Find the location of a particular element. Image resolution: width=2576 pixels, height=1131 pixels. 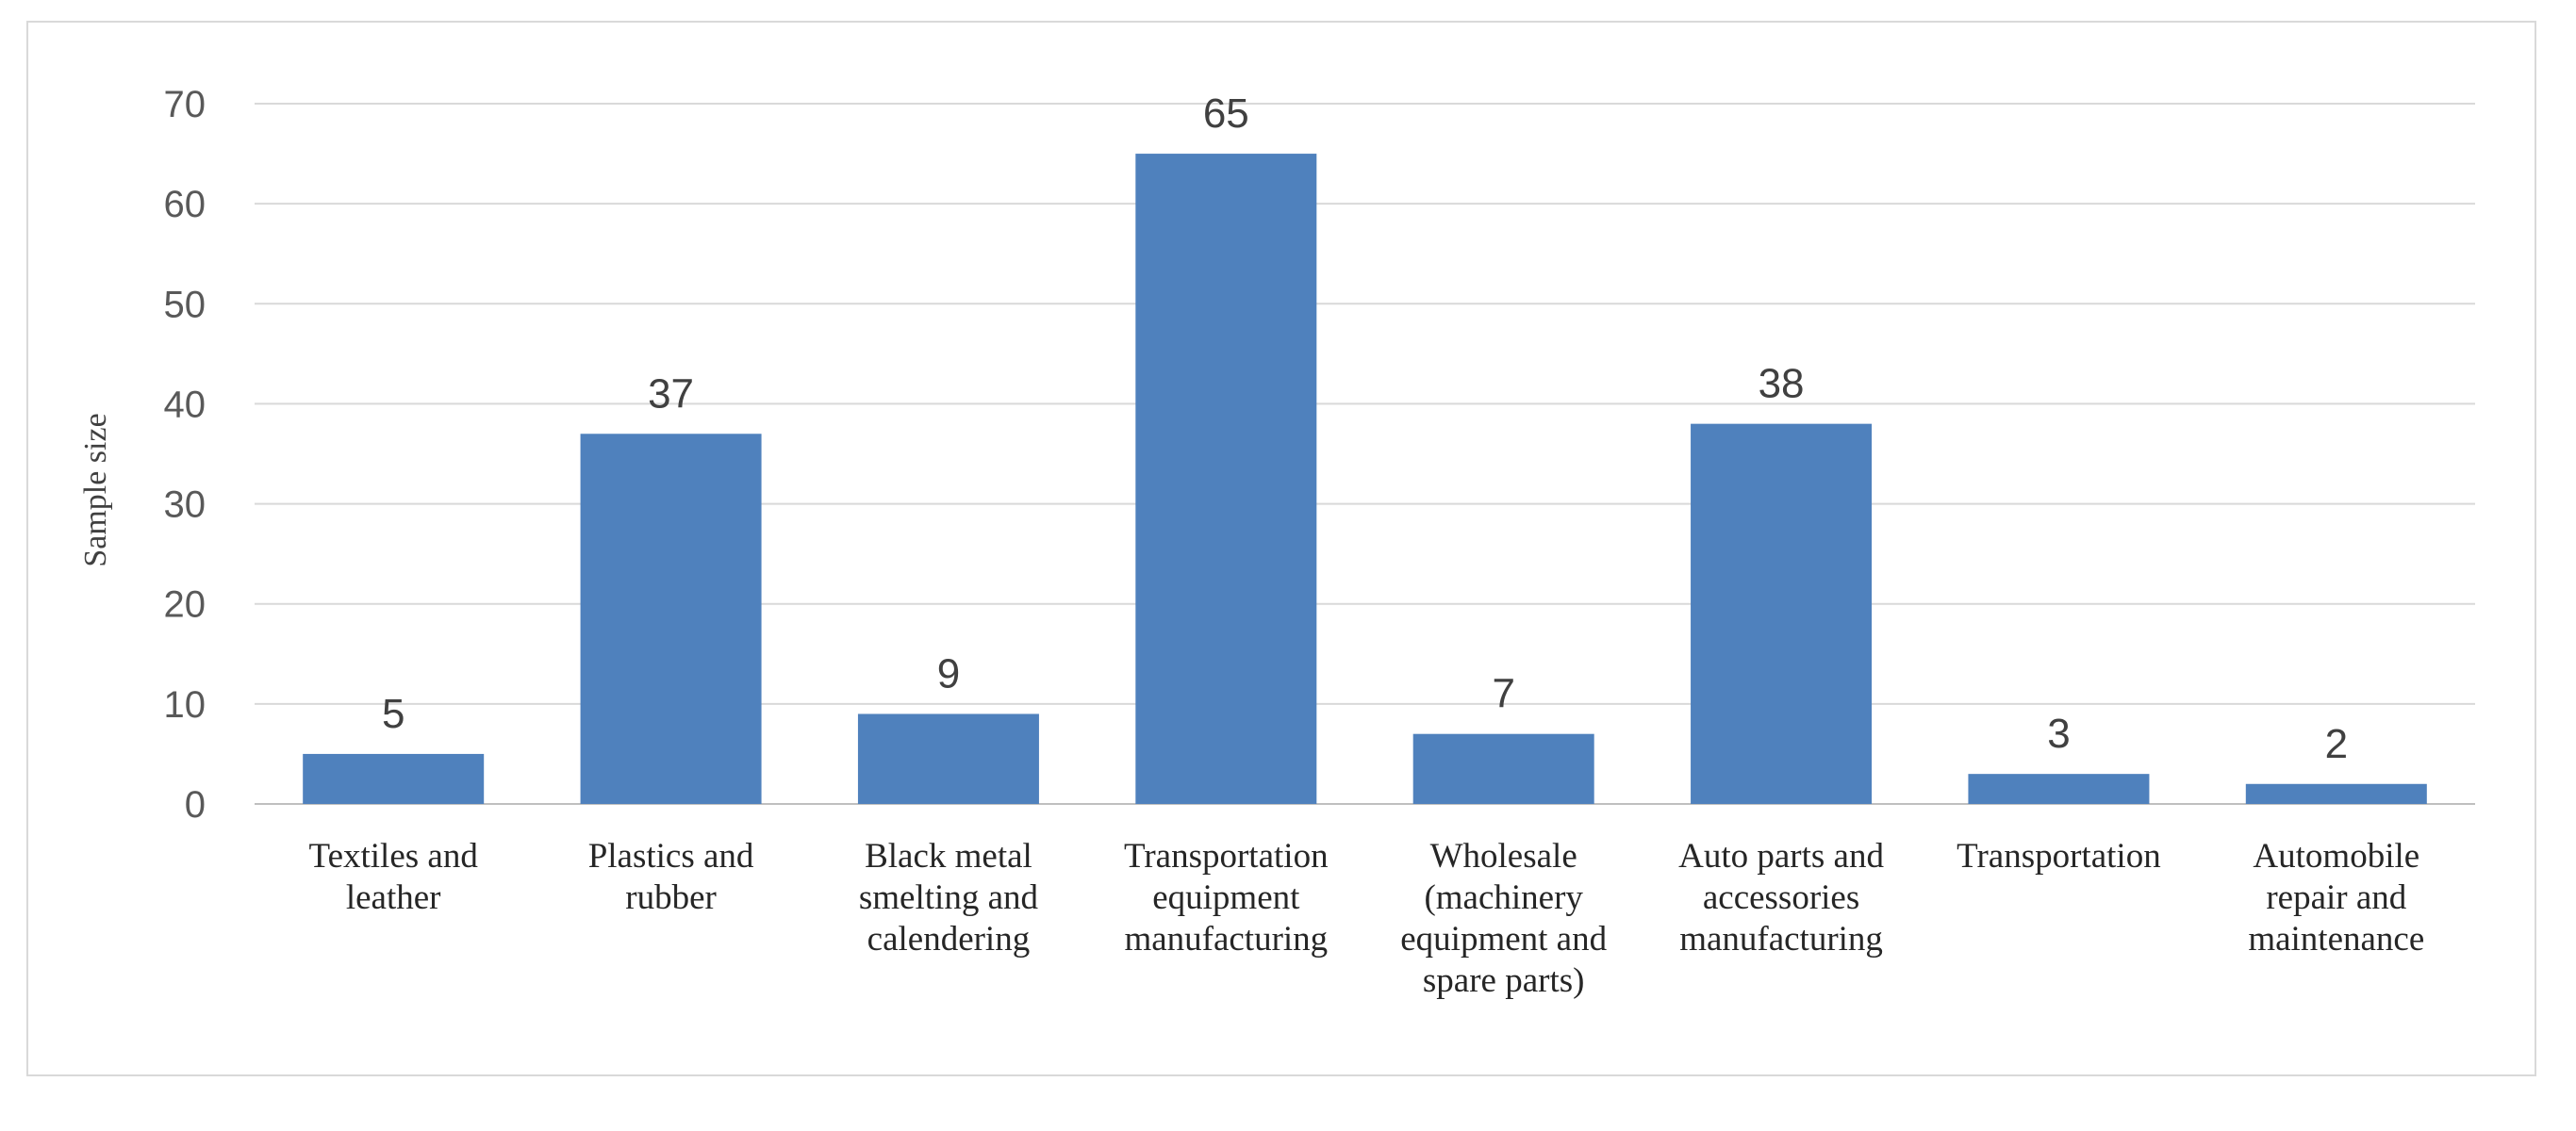

data-label: 37 is located at coordinates (671, 394).